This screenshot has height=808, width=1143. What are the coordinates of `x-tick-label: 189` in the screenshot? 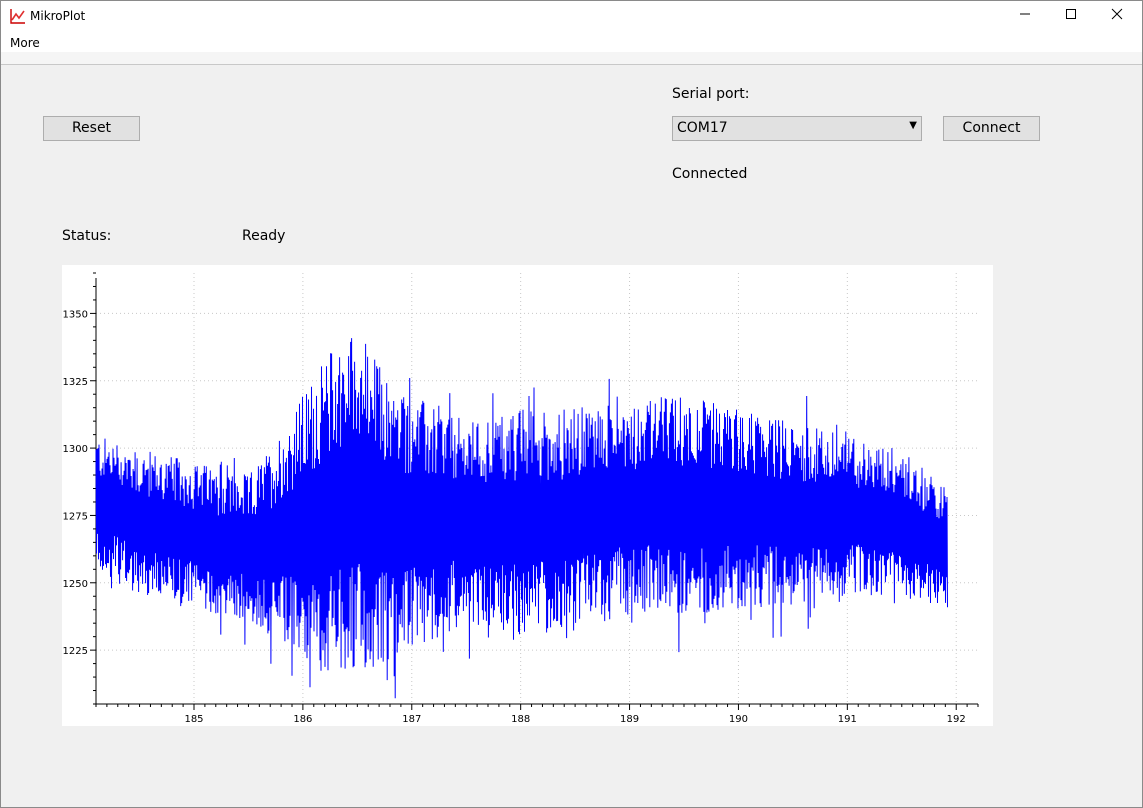 It's located at (629, 719).